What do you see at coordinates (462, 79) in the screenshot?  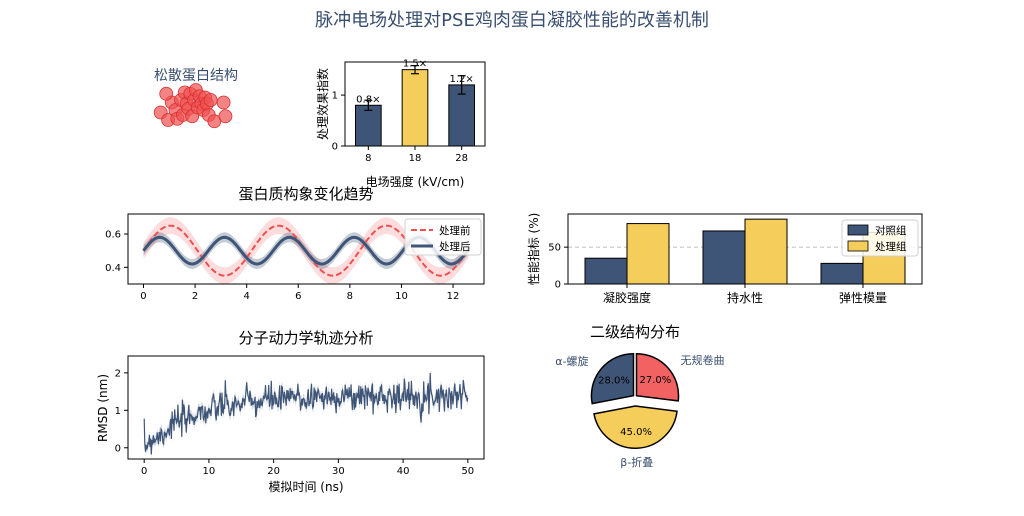 I see `bar-value-label: 1.2×` at bounding box center [462, 79].